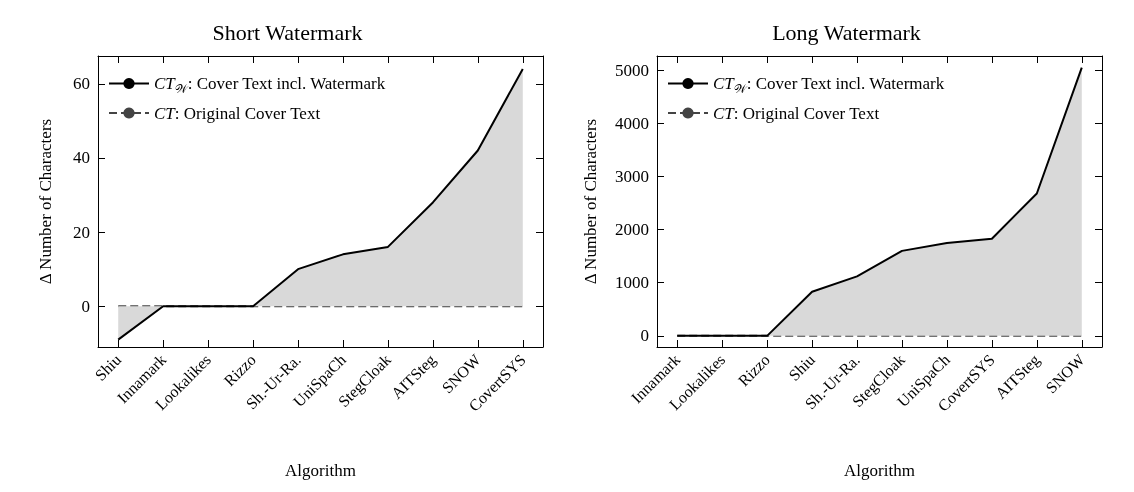  Describe the element at coordinates (632, 70) in the screenshot. I see `y-tick-label: 5000` at that location.